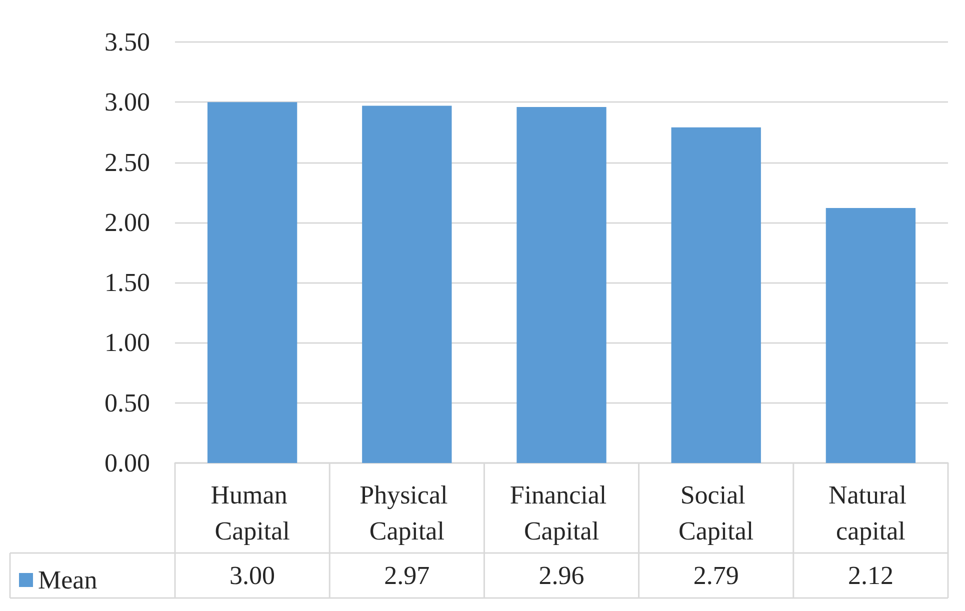  What do you see at coordinates (127, 162) in the screenshot?
I see `y-tick-label: 2.50` at bounding box center [127, 162].